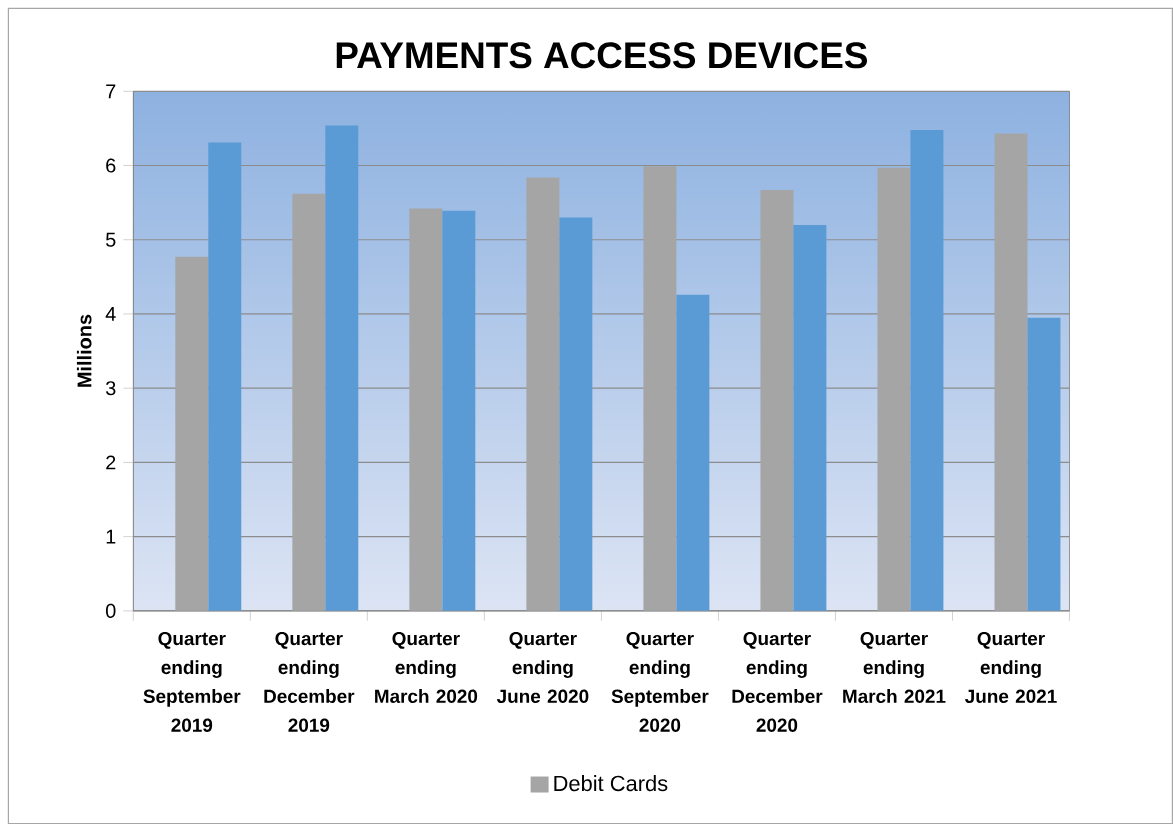 The width and height of the screenshot is (1173, 824). Describe the element at coordinates (601, 55) in the screenshot. I see `chart-title: PAYMENTS ACCESS DEVICES` at that location.